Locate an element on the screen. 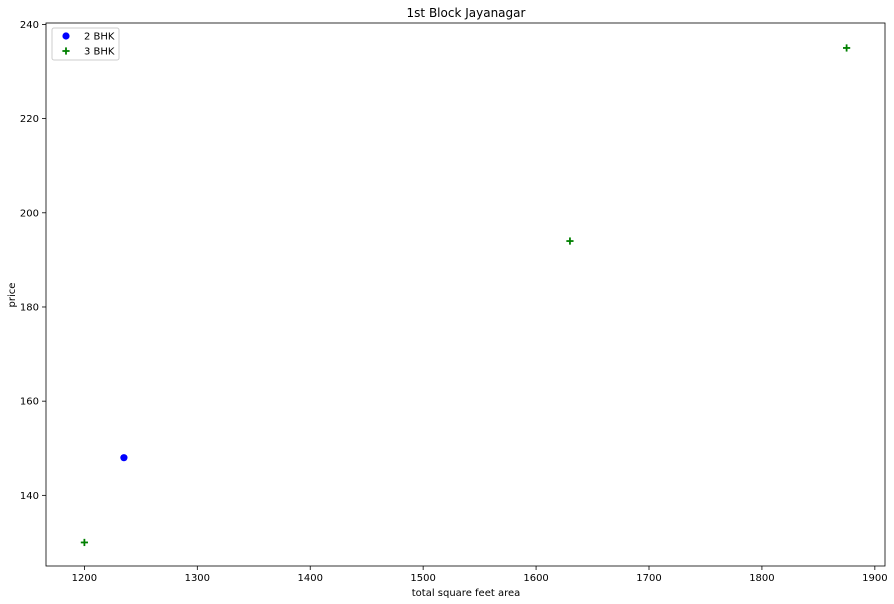 The height and width of the screenshot is (604, 894). y-tick-label: 160 is located at coordinates (29, 402).